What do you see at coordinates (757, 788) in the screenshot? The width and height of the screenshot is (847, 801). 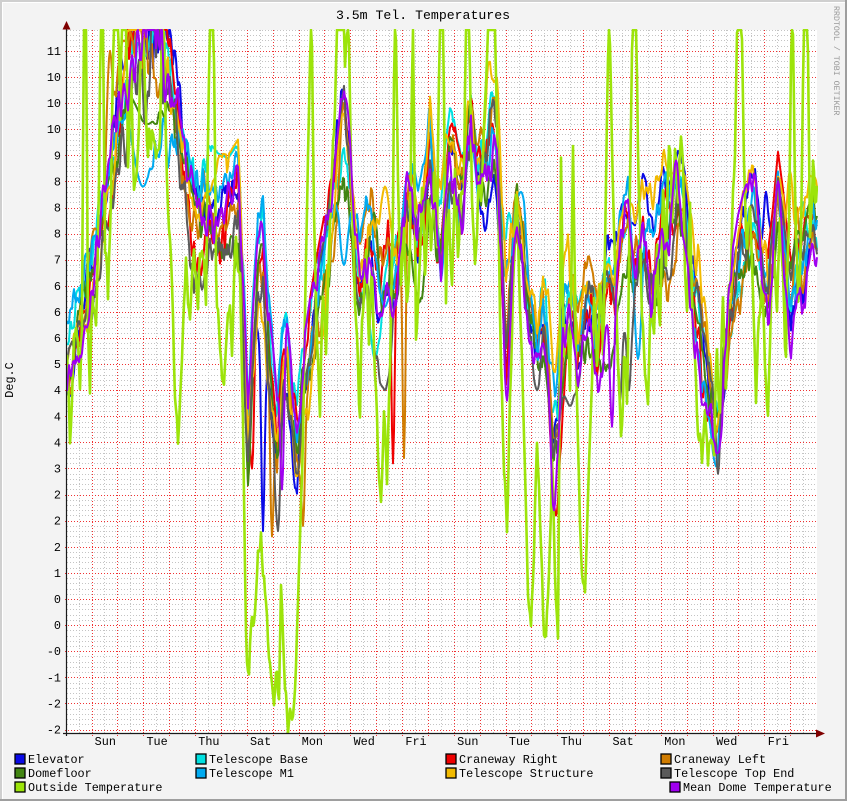 I see `svg-text: Mean Dome Temperature` at bounding box center [757, 788].